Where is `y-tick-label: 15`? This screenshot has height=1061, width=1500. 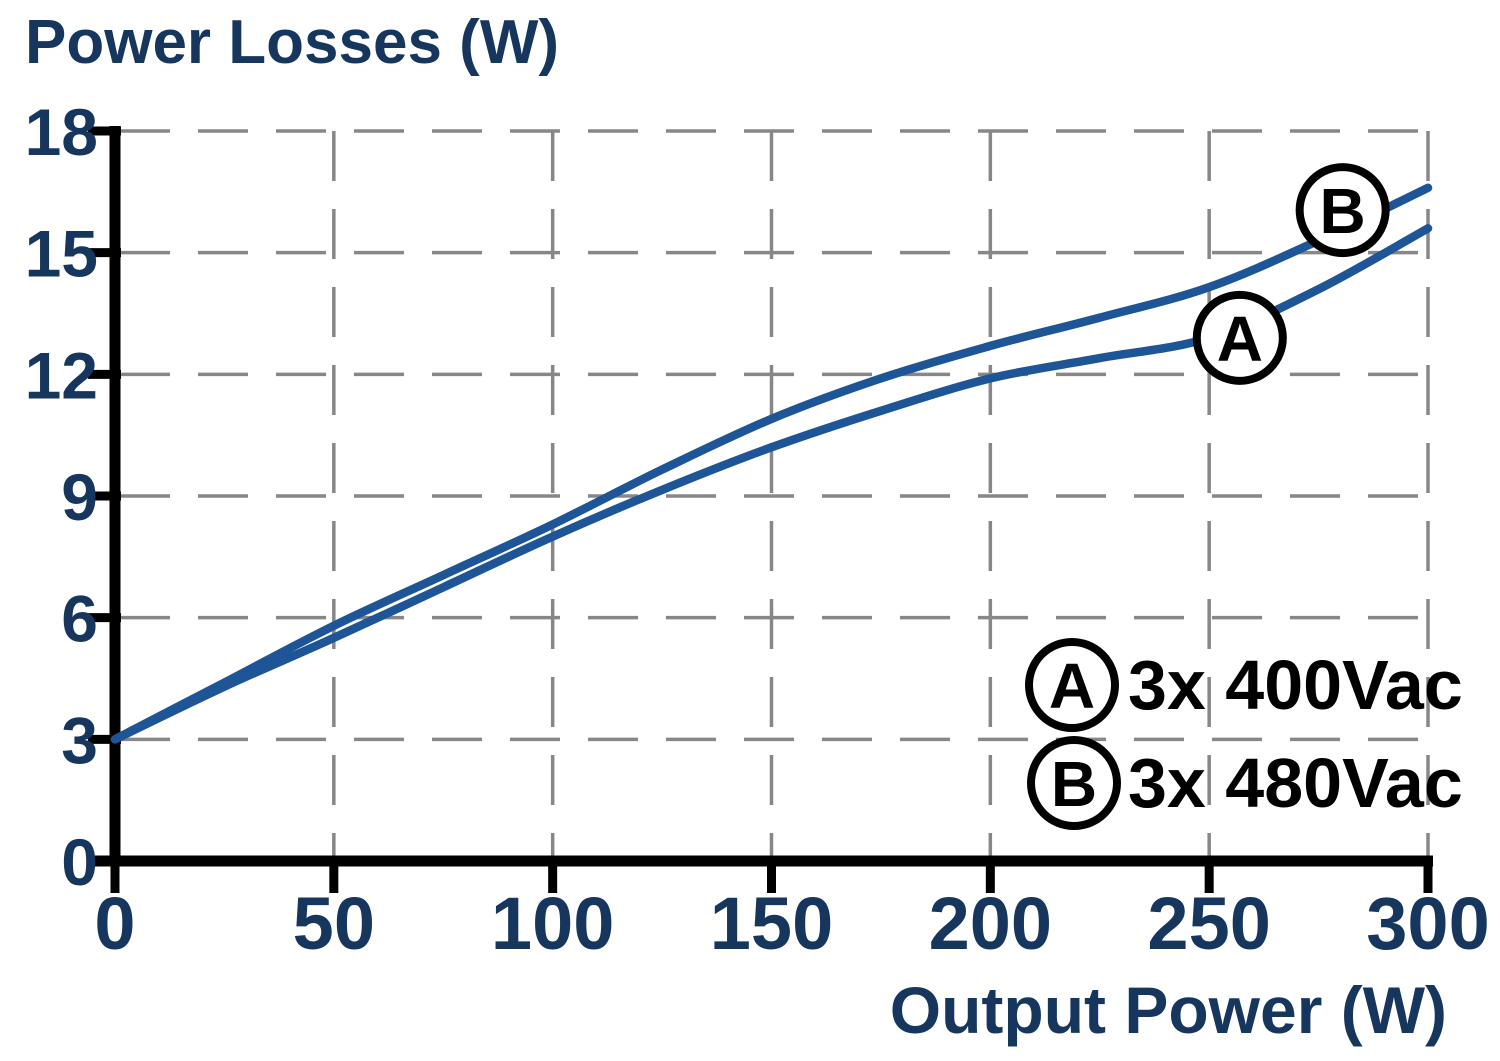 y-tick-label: 15 is located at coordinates (61, 254).